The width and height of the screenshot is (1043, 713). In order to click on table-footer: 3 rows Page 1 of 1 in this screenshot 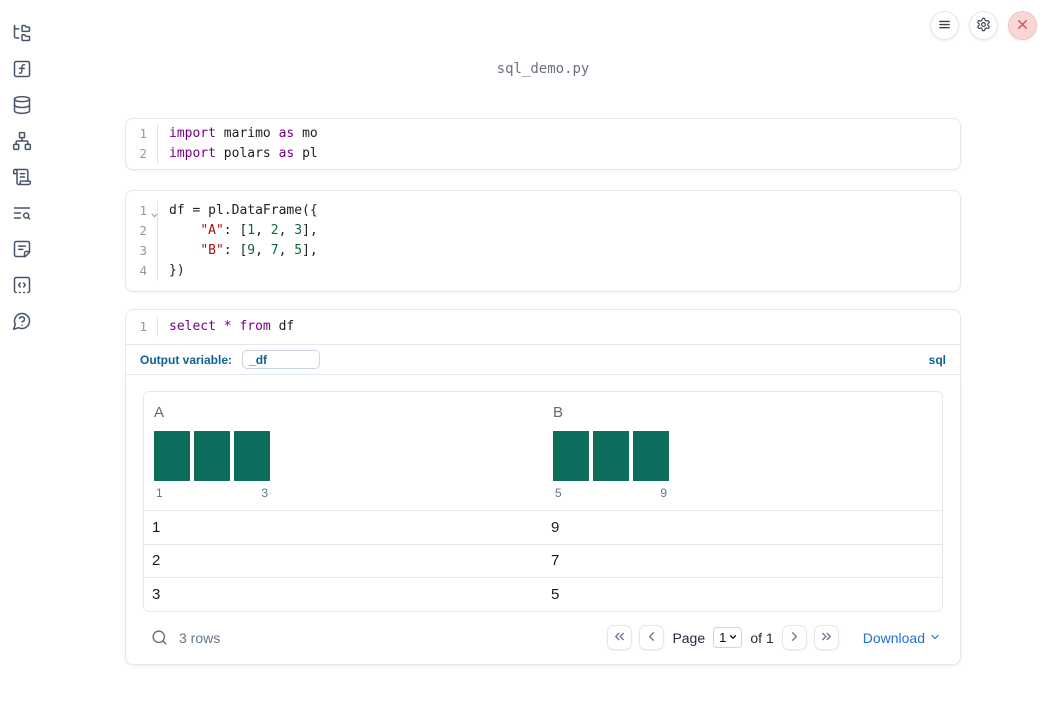, I will do `click(543, 638)`.